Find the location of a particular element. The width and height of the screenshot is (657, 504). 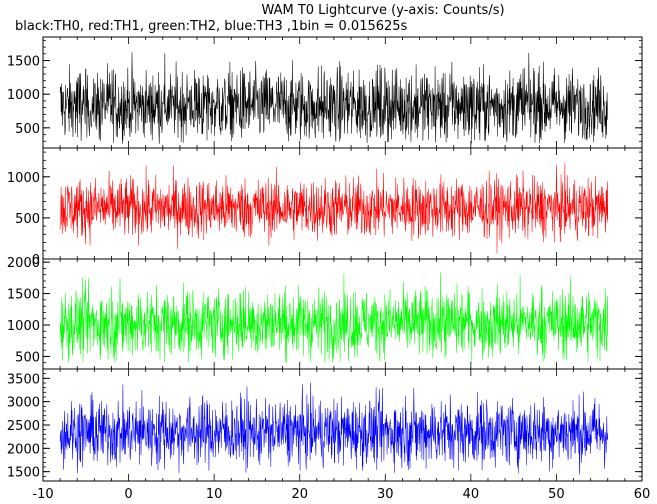

x-tick-label: 30 is located at coordinates (385, 494).